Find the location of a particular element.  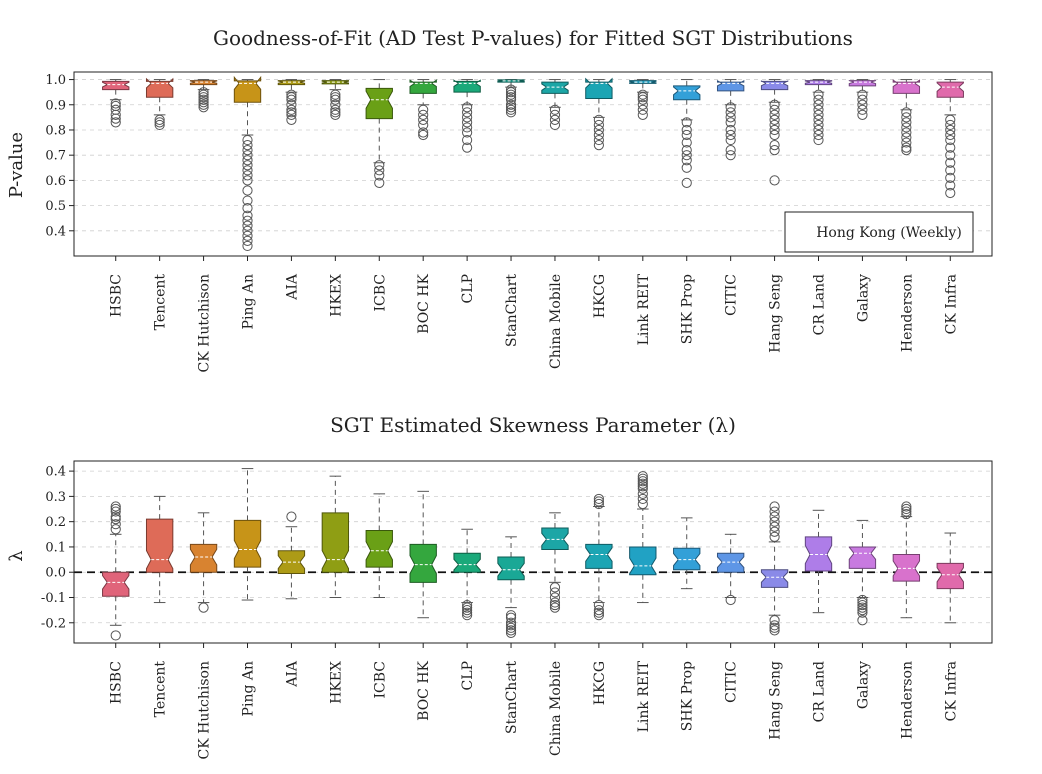

pvalue-x-tick-label: StanChart is located at coordinates (512, 310).